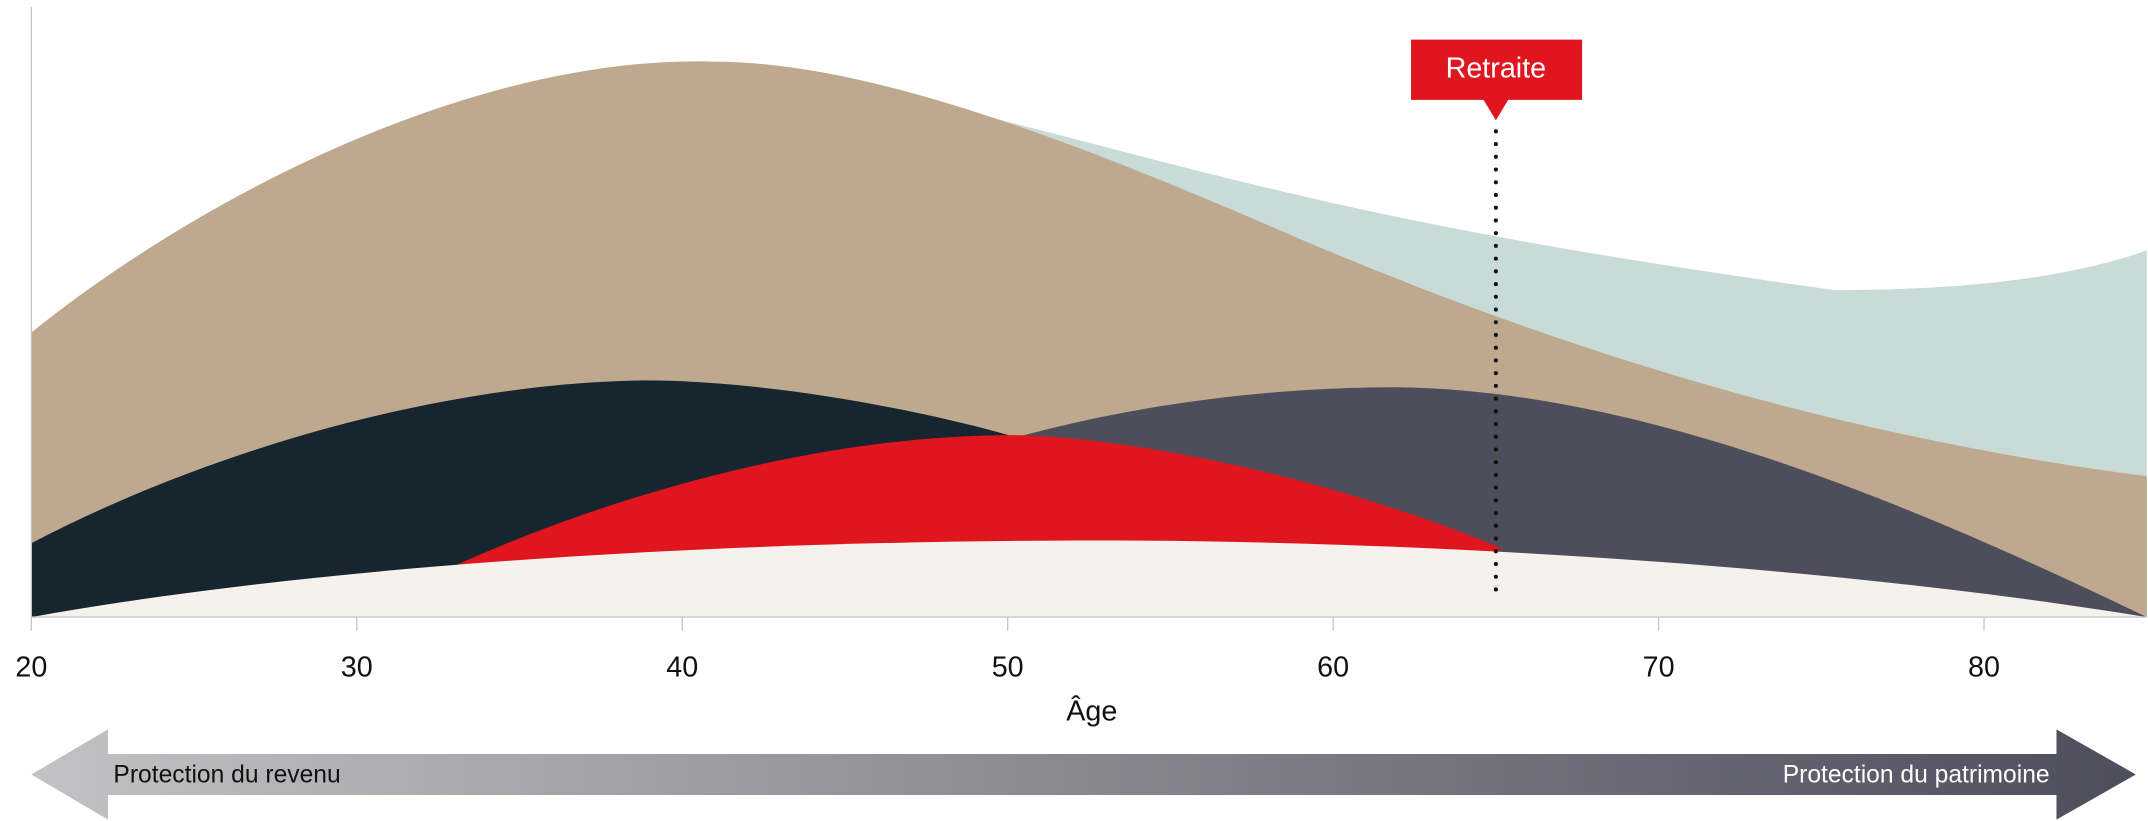 The width and height of the screenshot is (2148, 821). What do you see at coordinates (1659, 668) in the screenshot?
I see `x-tick-label: 70` at bounding box center [1659, 668].